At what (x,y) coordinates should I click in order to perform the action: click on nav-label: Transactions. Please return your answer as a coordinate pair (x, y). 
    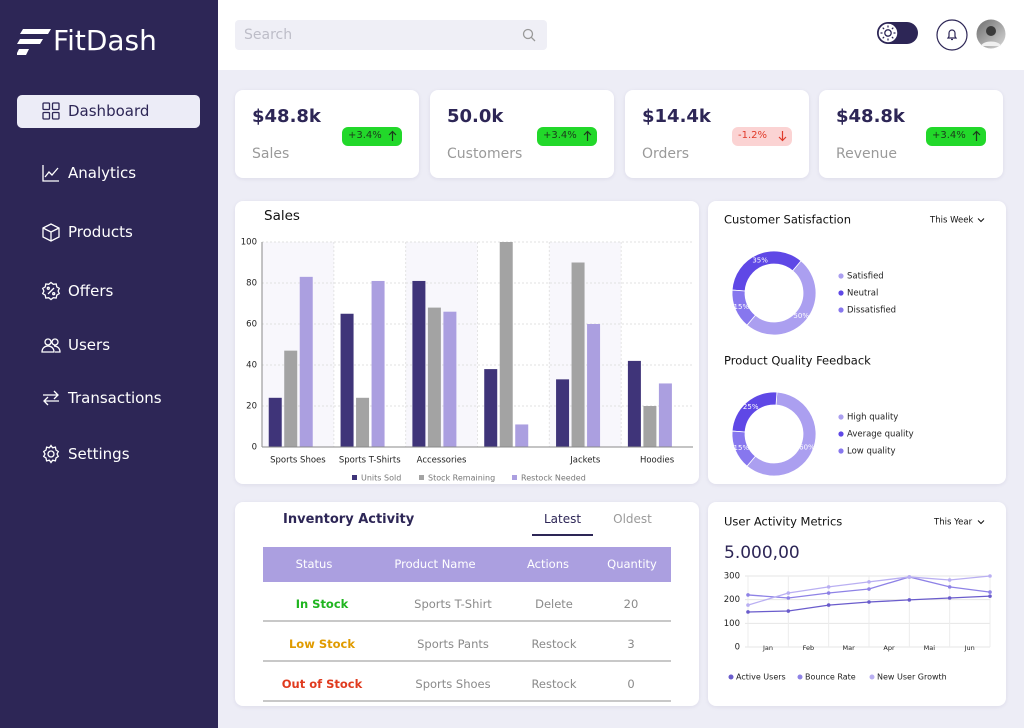
    Looking at the image, I should click on (115, 398).